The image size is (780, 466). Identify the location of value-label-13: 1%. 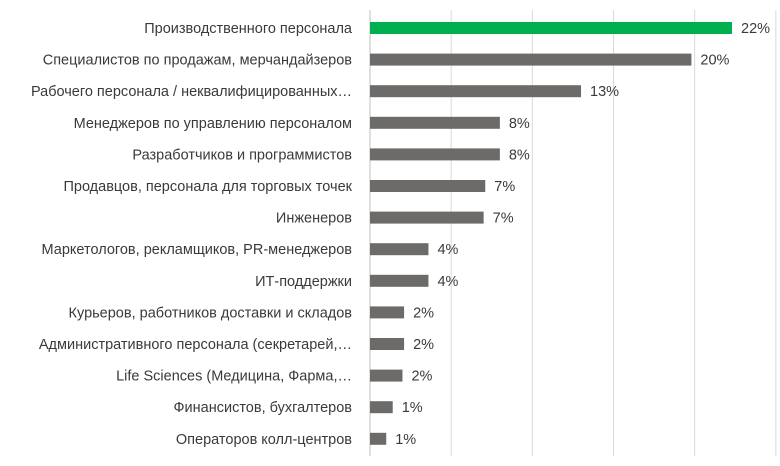
(405, 440).